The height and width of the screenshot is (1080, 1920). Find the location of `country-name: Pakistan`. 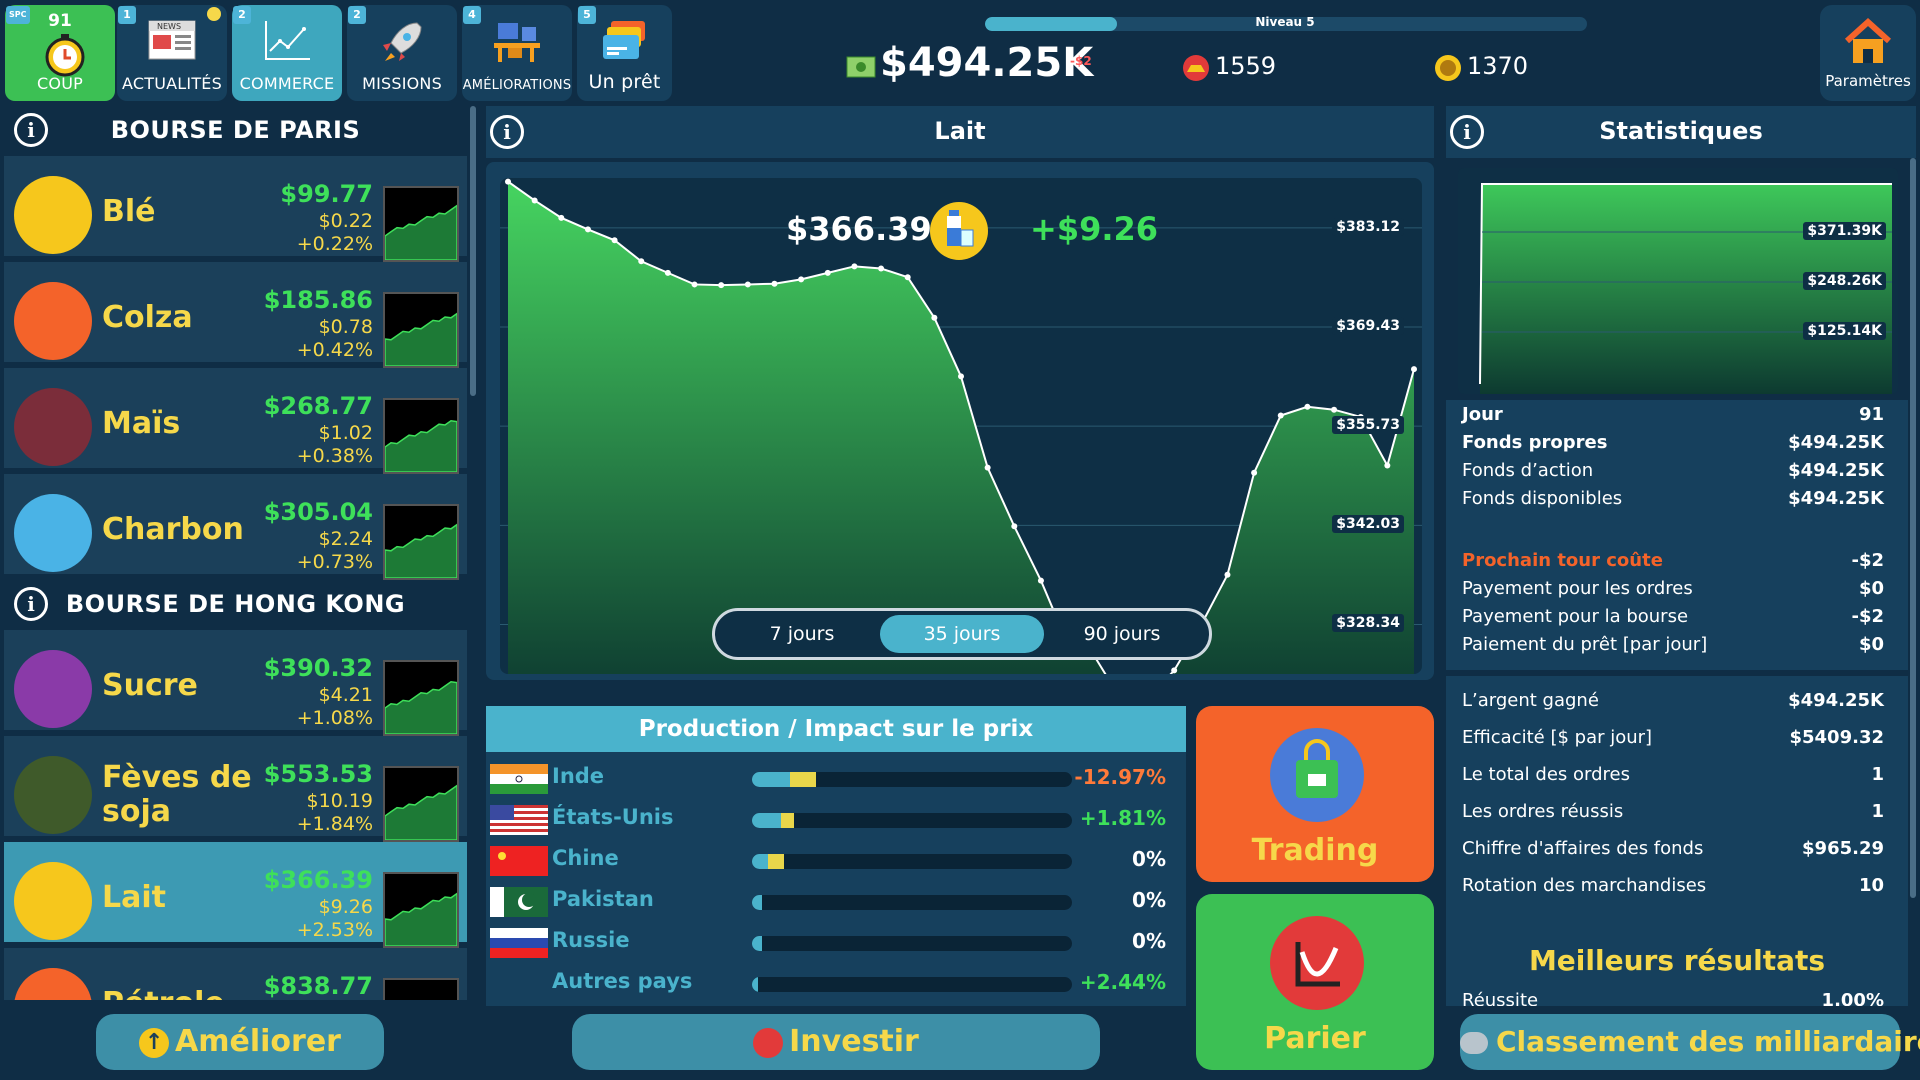

country-name: Pakistan is located at coordinates (603, 899).